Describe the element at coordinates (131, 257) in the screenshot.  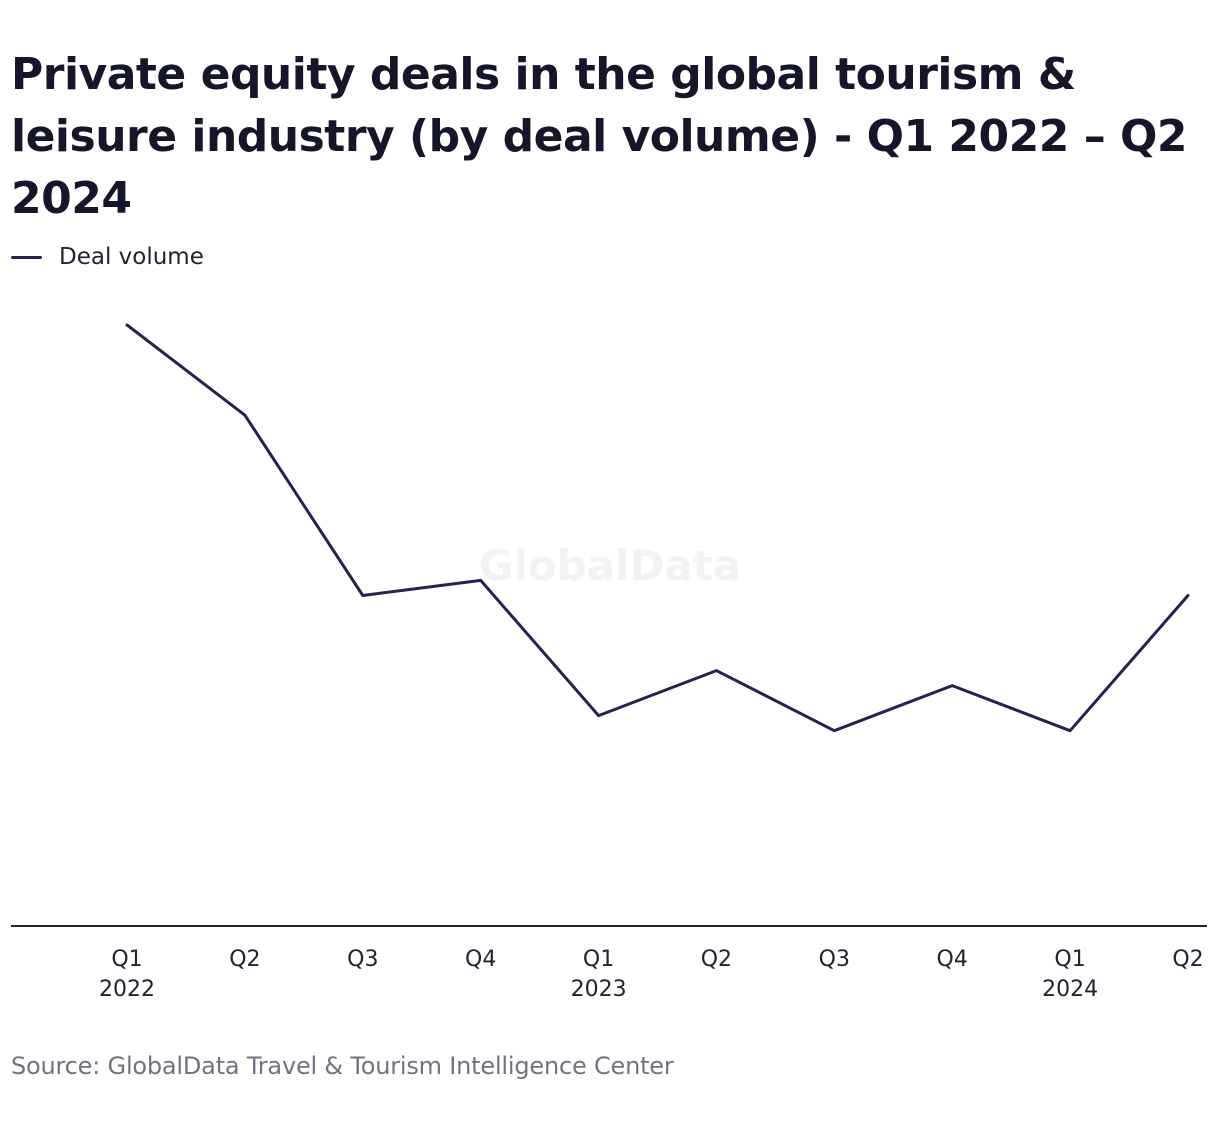
I see `legend-label-deal-volume: Deal volume` at that location.